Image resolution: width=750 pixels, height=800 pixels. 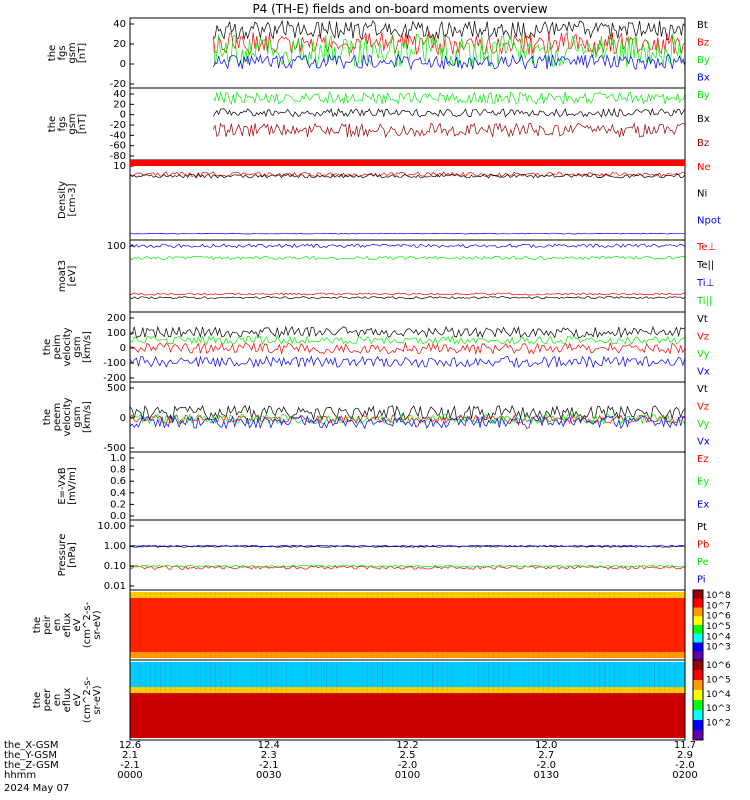 I want to click on footer-value: 0000, so click(x=129, y=775).